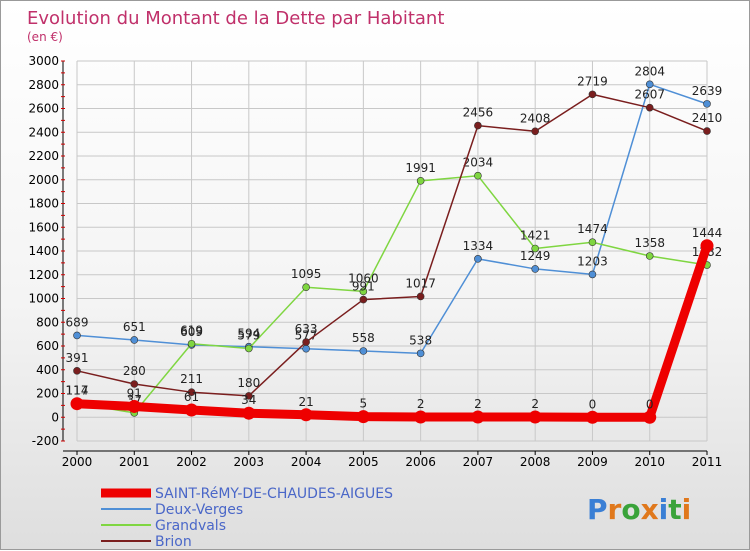  I want to click on data-label: 34, so click(248, 400).